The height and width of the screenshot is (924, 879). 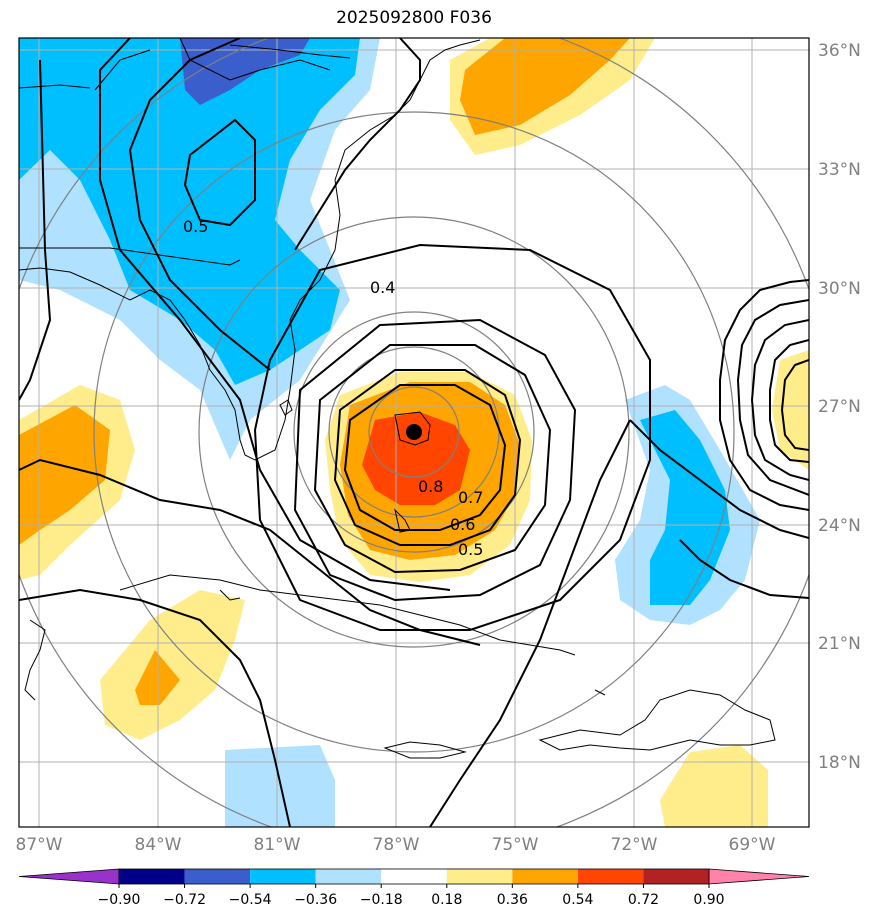 What do you see at coordinates (382, 287) in the screenshot?
I see `contour-label: 0.4` at bounding box center [382, 287].